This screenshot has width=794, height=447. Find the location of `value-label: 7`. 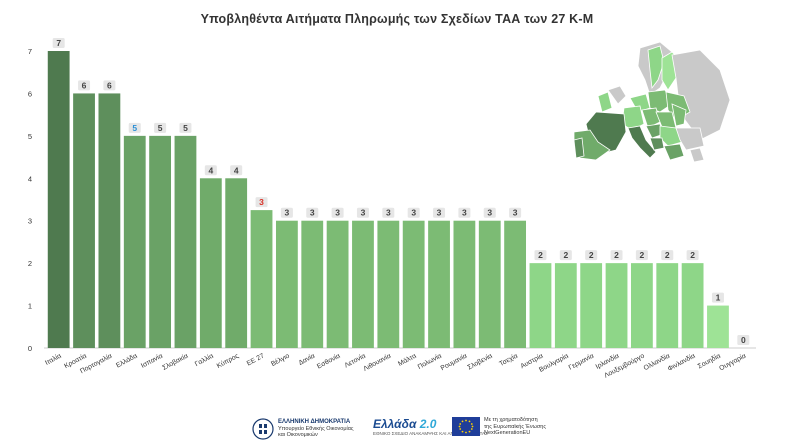

value-label: 7 is located at coordinates (58, 43).